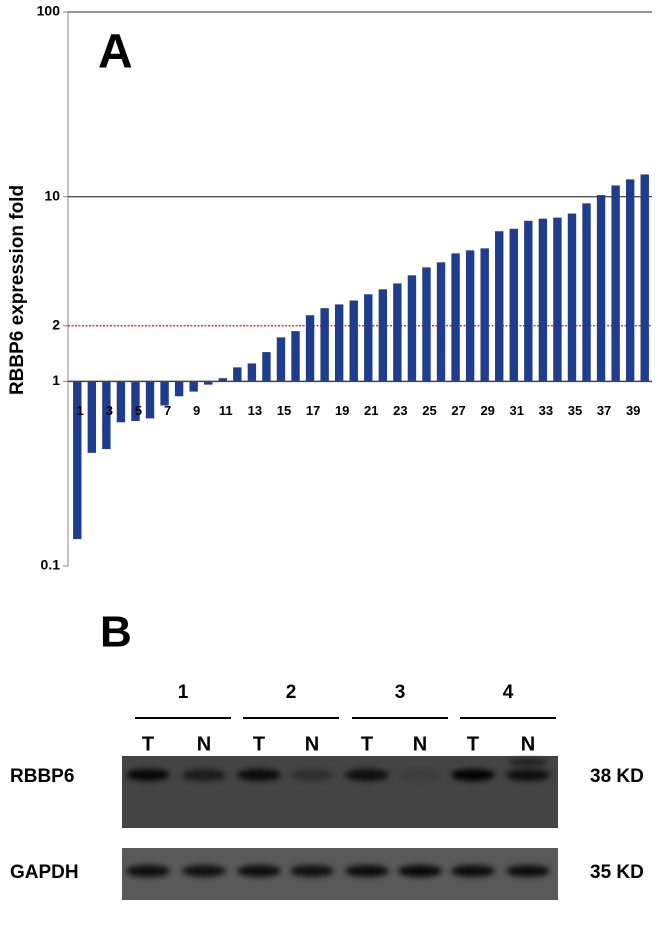 This screenshot has width=672, height=927. What do you see at coordinates (51, 565) in the screenshot?
I see `y-tick-label: 0.1` at bounding box center [51, 565].